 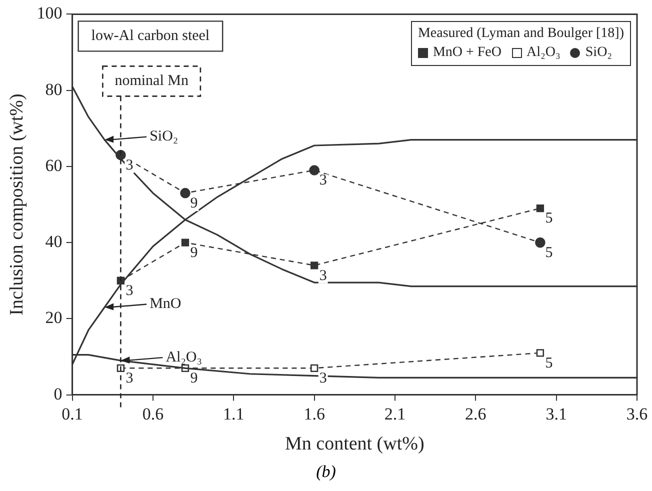 I want to click on x-tick-label: 1.6, so click(x=314, y=414).